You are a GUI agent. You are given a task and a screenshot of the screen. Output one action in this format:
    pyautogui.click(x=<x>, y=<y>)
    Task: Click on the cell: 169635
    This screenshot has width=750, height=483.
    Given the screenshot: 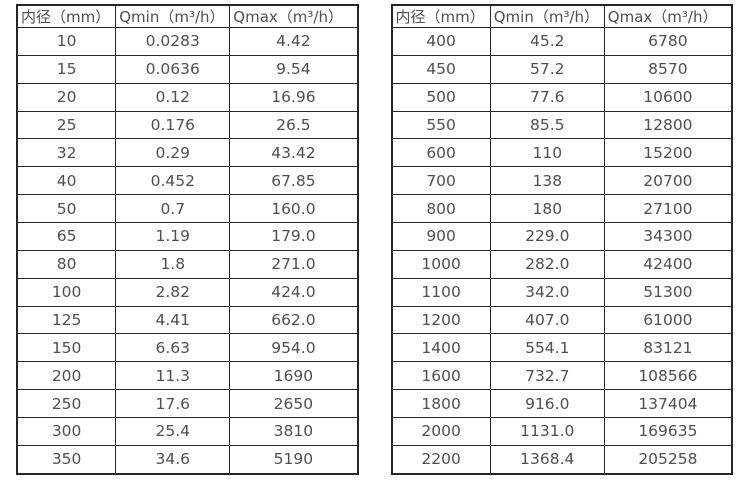 What is the action you would take?
    pyautogui.click(x=668, y=431)
    